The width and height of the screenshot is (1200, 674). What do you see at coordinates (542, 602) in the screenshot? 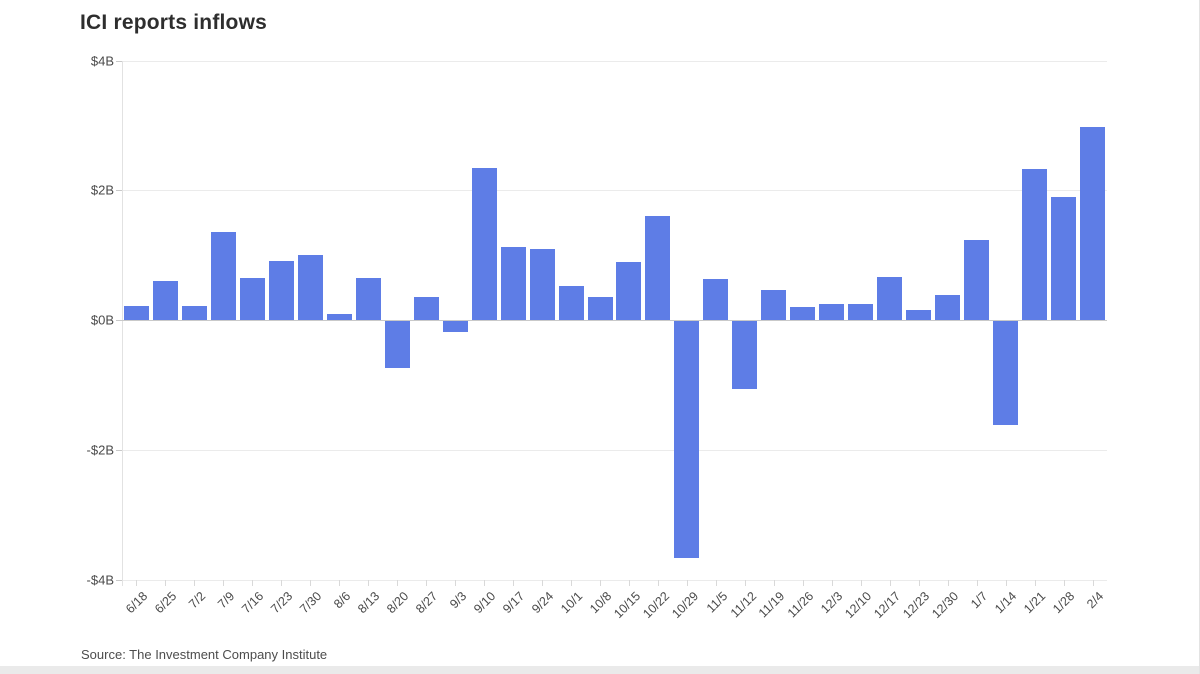
I see `x-axis-label: 9/24` at bounding box center [542, 602].